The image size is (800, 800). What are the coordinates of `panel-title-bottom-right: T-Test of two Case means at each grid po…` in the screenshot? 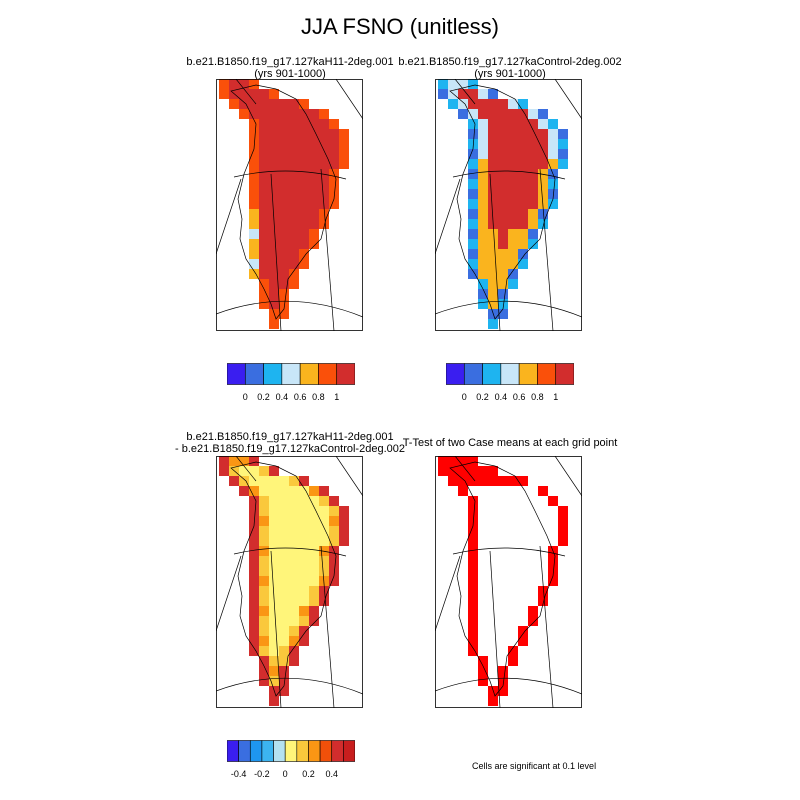 It's located at (510, 443).